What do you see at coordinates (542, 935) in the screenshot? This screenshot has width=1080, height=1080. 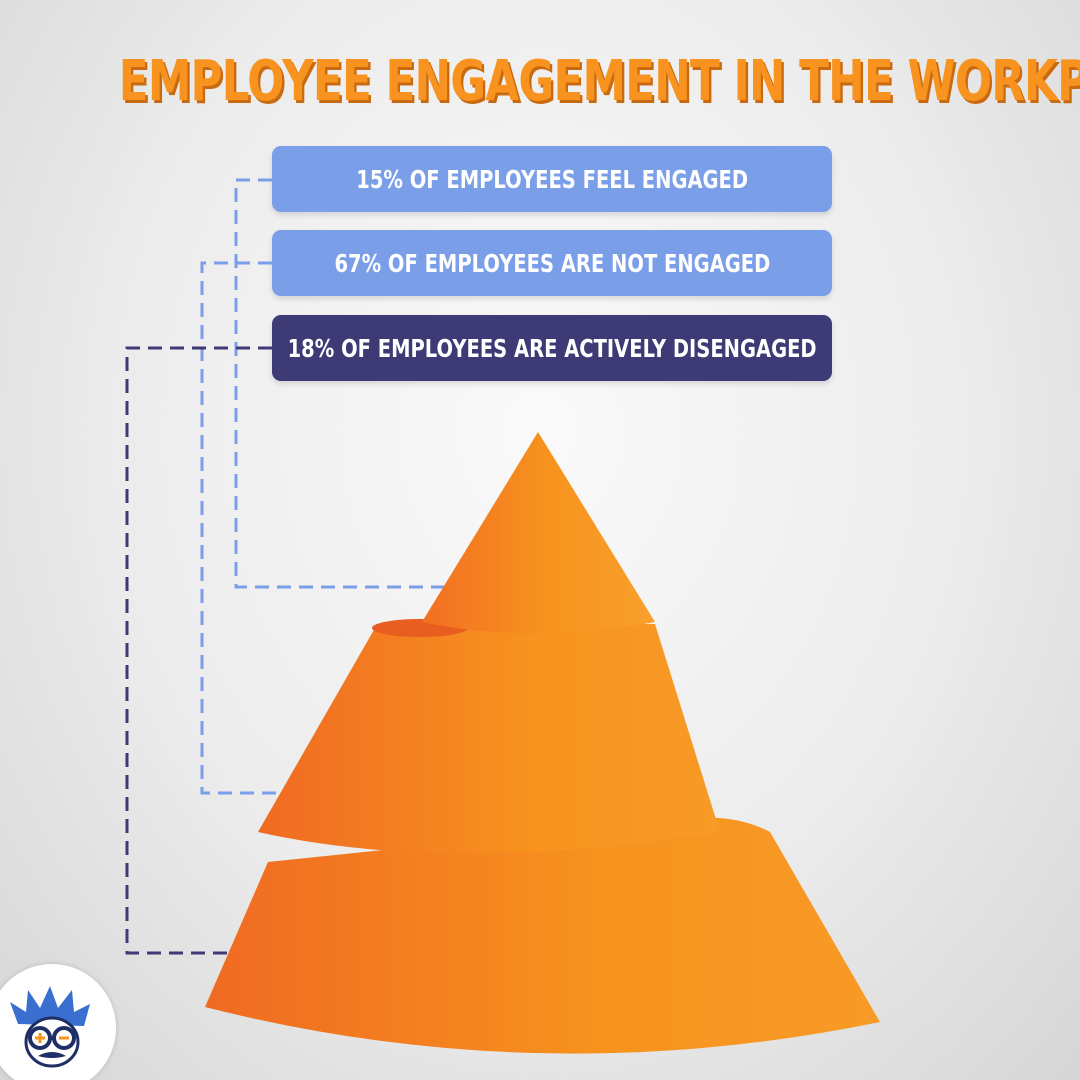 I see `pyramid-tier-bottom` at bounding box center [542, 935].